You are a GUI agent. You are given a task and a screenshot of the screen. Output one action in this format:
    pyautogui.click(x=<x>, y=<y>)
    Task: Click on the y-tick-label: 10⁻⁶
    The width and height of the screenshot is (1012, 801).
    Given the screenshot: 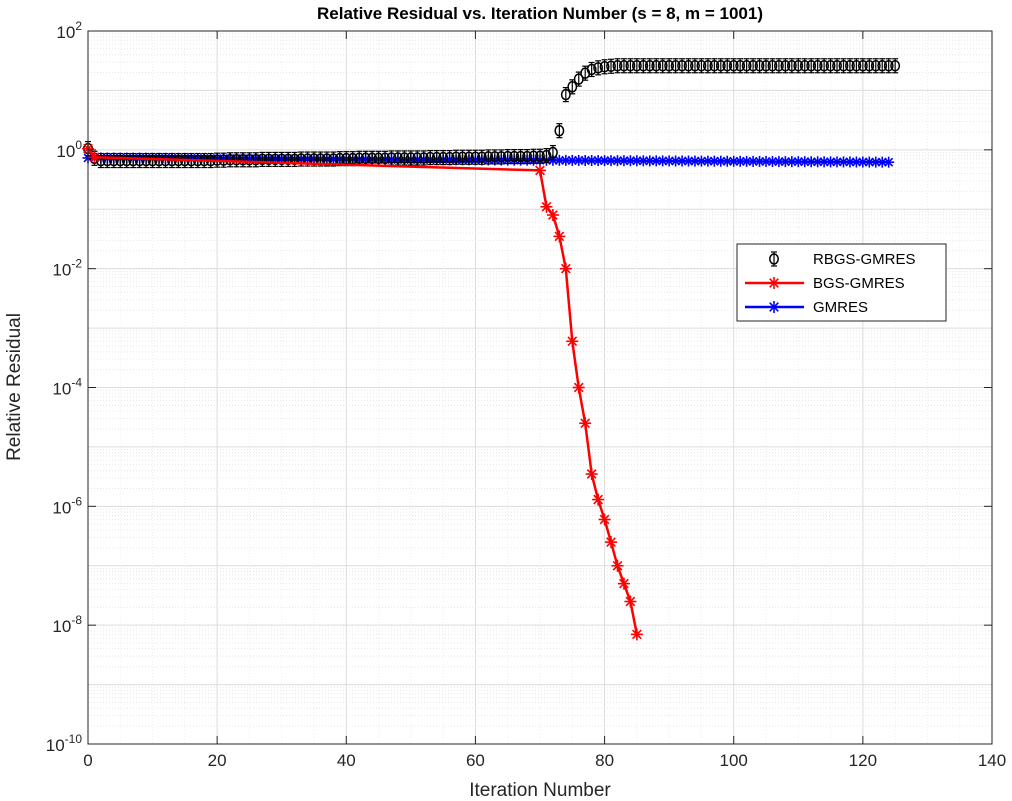 What is the action you would take?
    pyautogui.click(x=67, y=505)
    